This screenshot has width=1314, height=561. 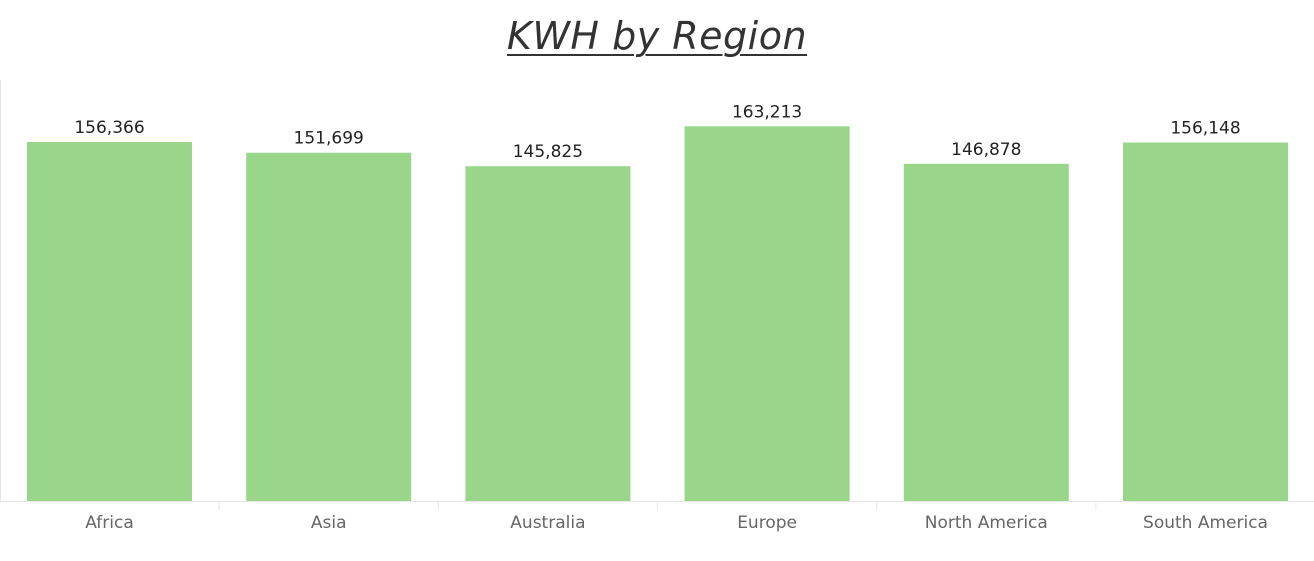 I want to click on x-axis-dividers, so click(x=657, y=506).